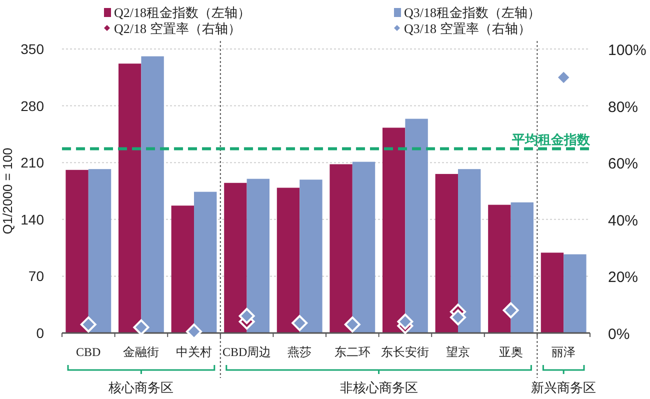 This screenshot has width=650, height=399. I want to click on legend-label: Q3/18租金指数（左轴）, so click(472, 12).